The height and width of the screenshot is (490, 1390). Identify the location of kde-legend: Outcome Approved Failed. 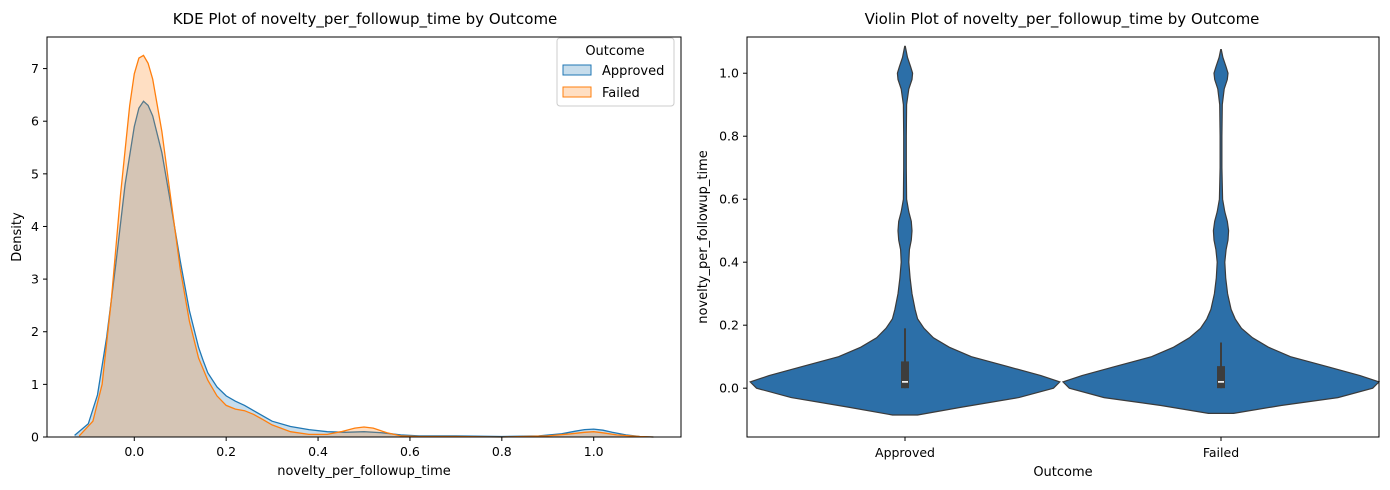
(615, 72).